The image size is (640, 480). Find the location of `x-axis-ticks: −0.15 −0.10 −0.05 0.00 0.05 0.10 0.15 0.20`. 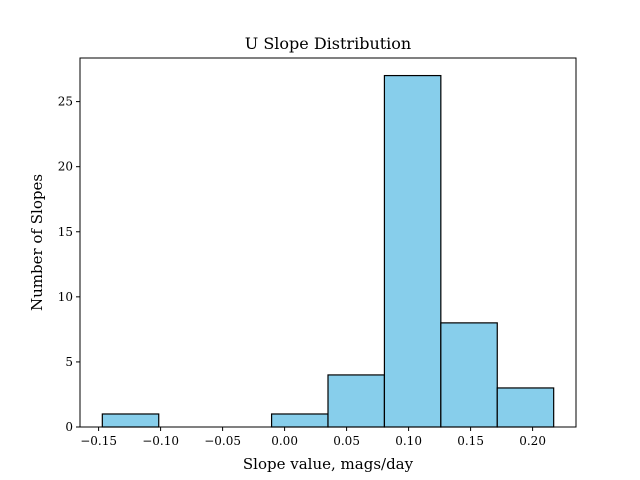

x-axis-ticks: −0.15 −0.10 −0.05 0.00 0.05 0.10 0.15 0.20 is located at coordinates (313, 437).